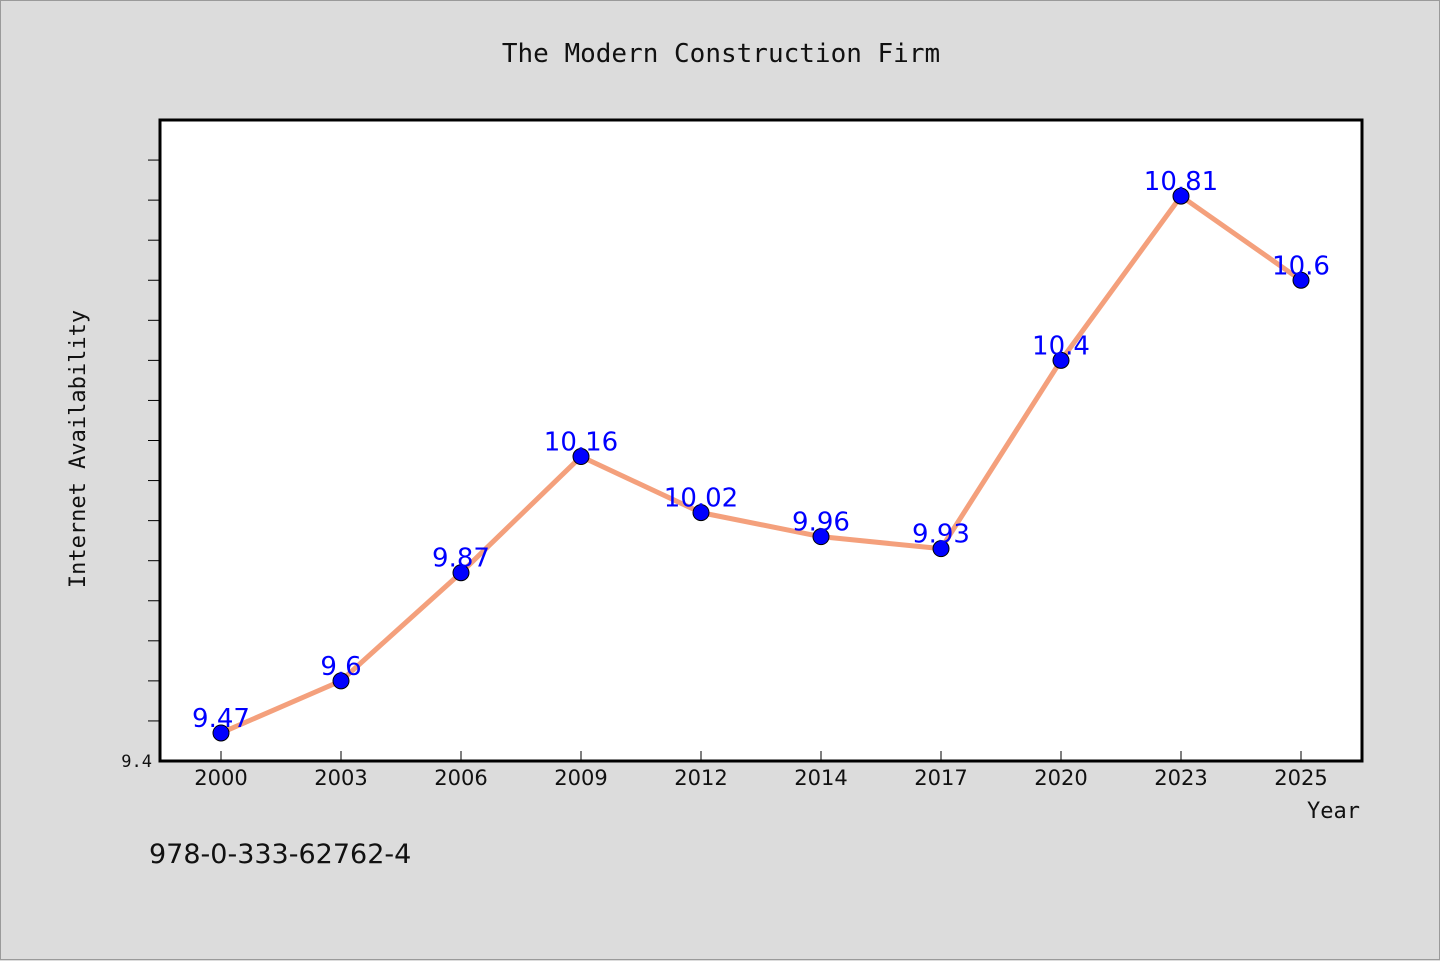  I want to click on data-point-2023, so click(1181, 196).